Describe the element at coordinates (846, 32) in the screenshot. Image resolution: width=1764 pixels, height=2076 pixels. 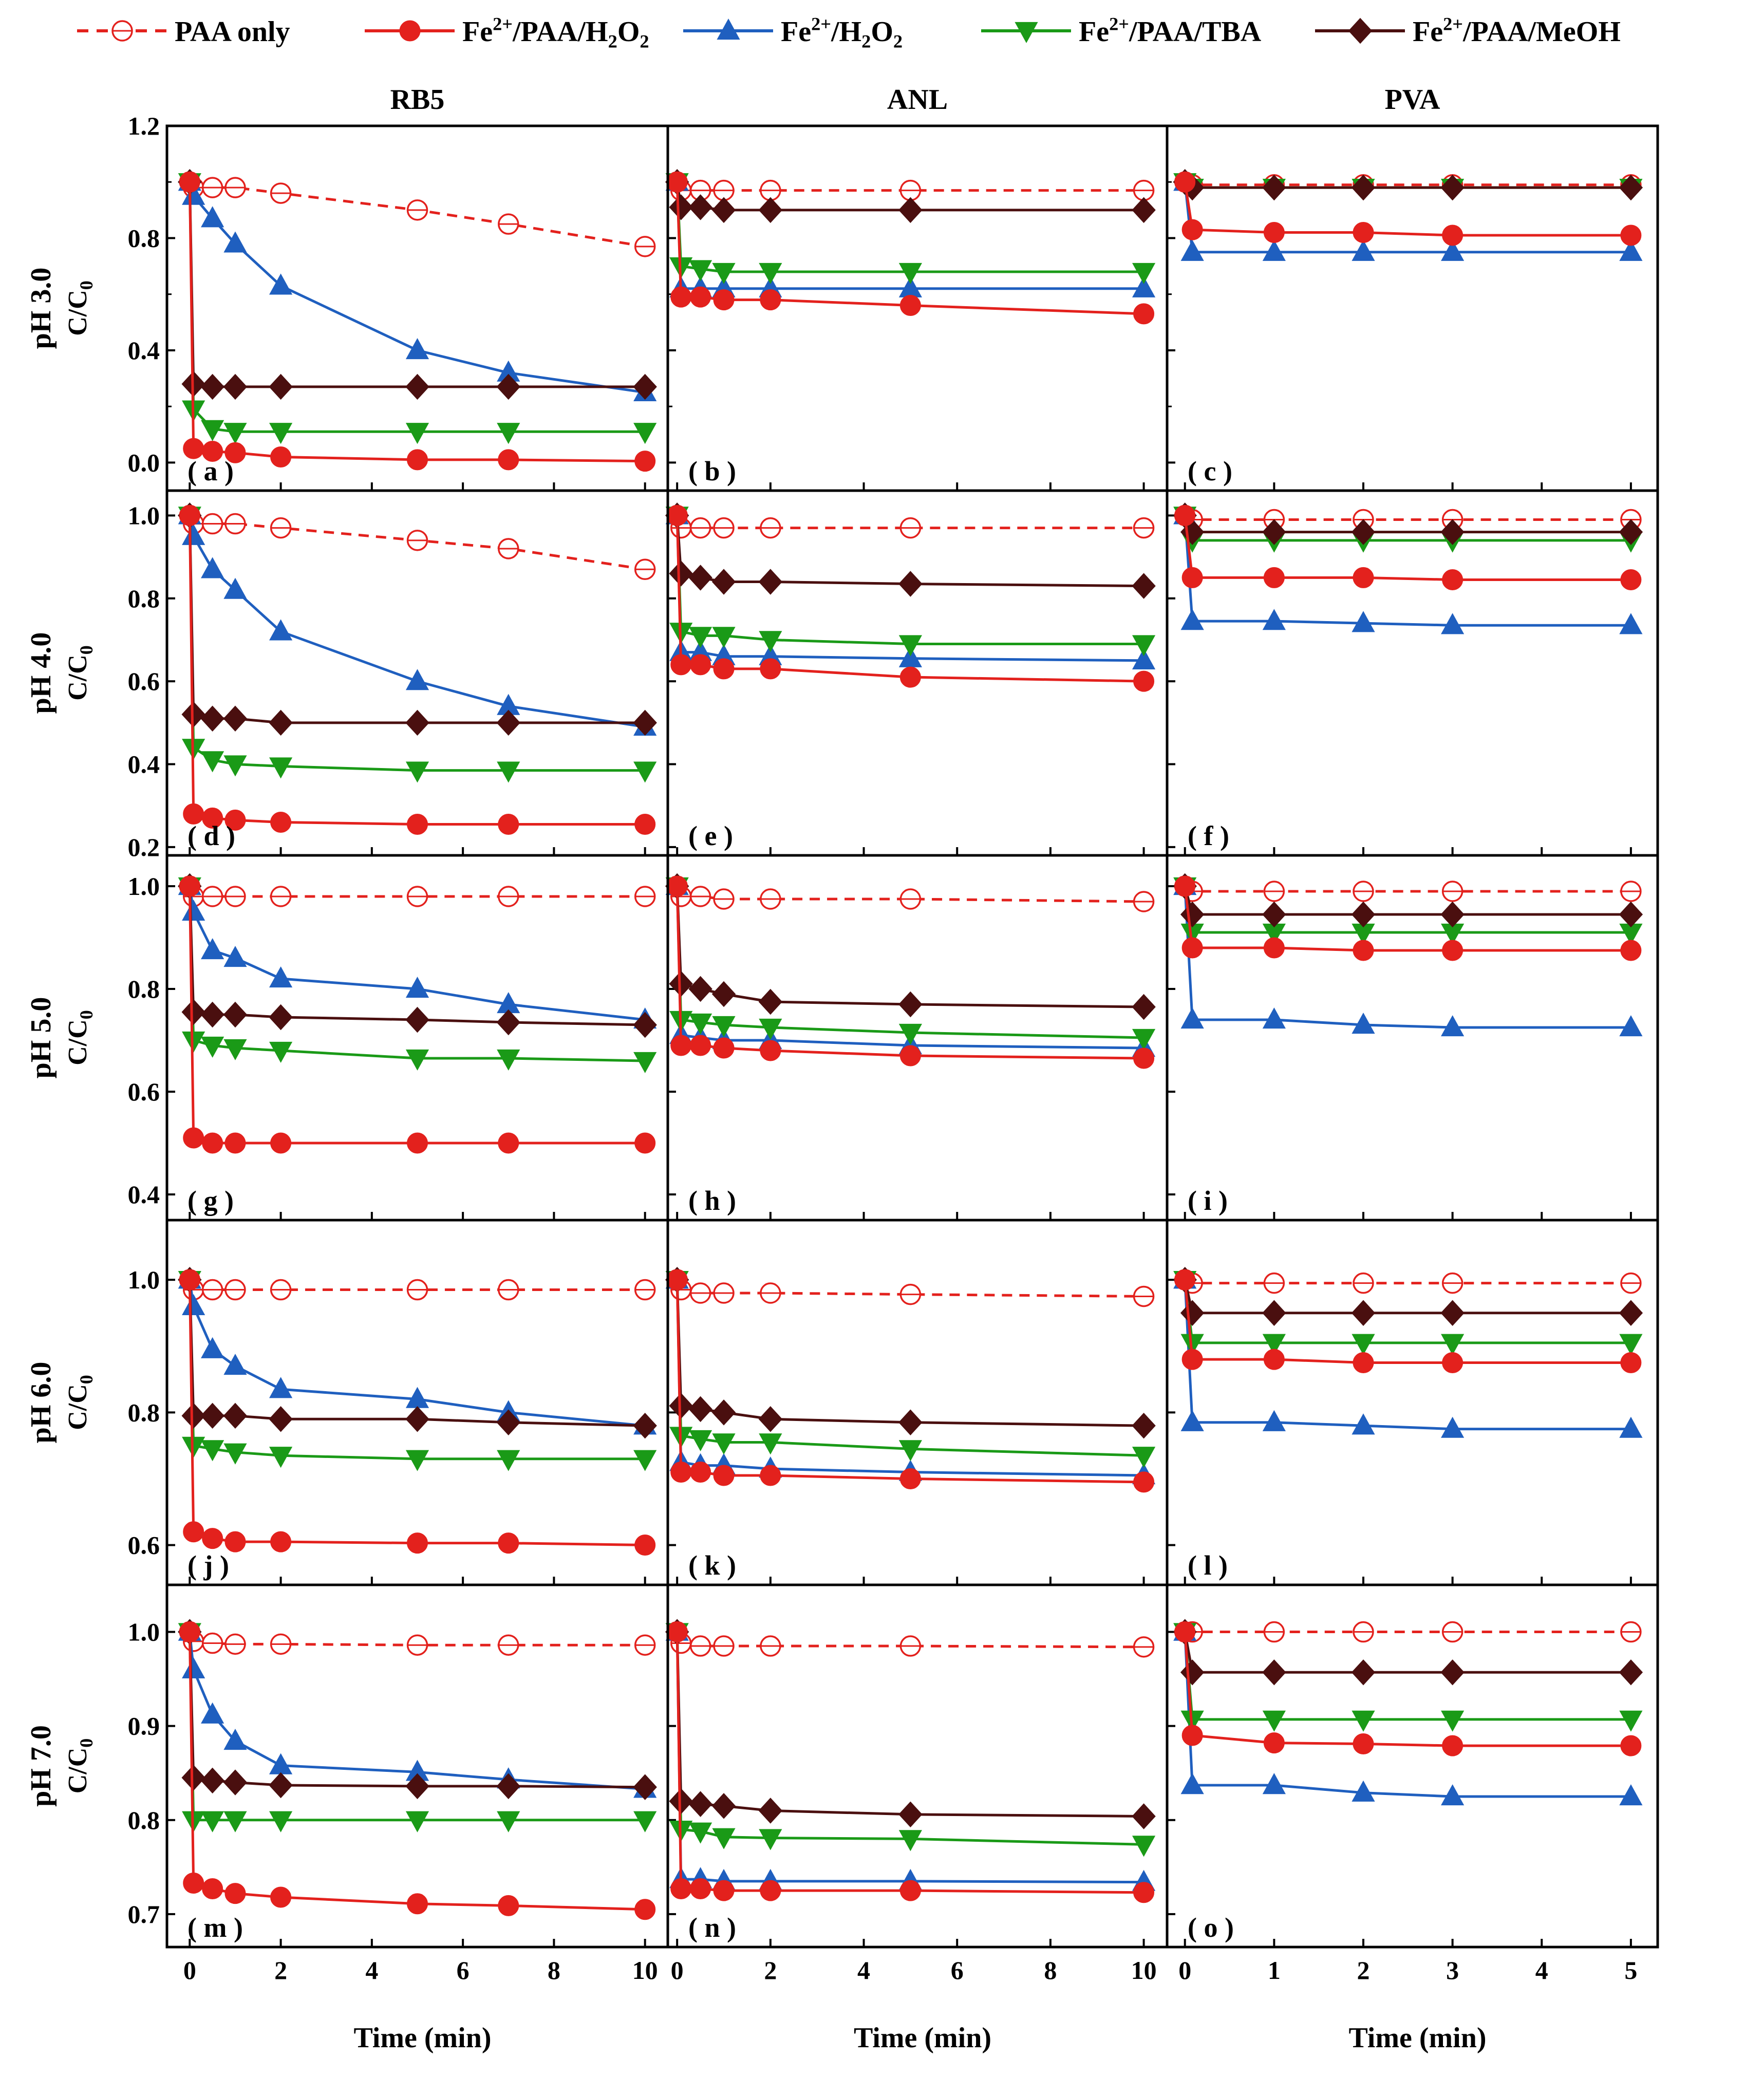
I see `legend-label-fenton-part: /H` at that location.